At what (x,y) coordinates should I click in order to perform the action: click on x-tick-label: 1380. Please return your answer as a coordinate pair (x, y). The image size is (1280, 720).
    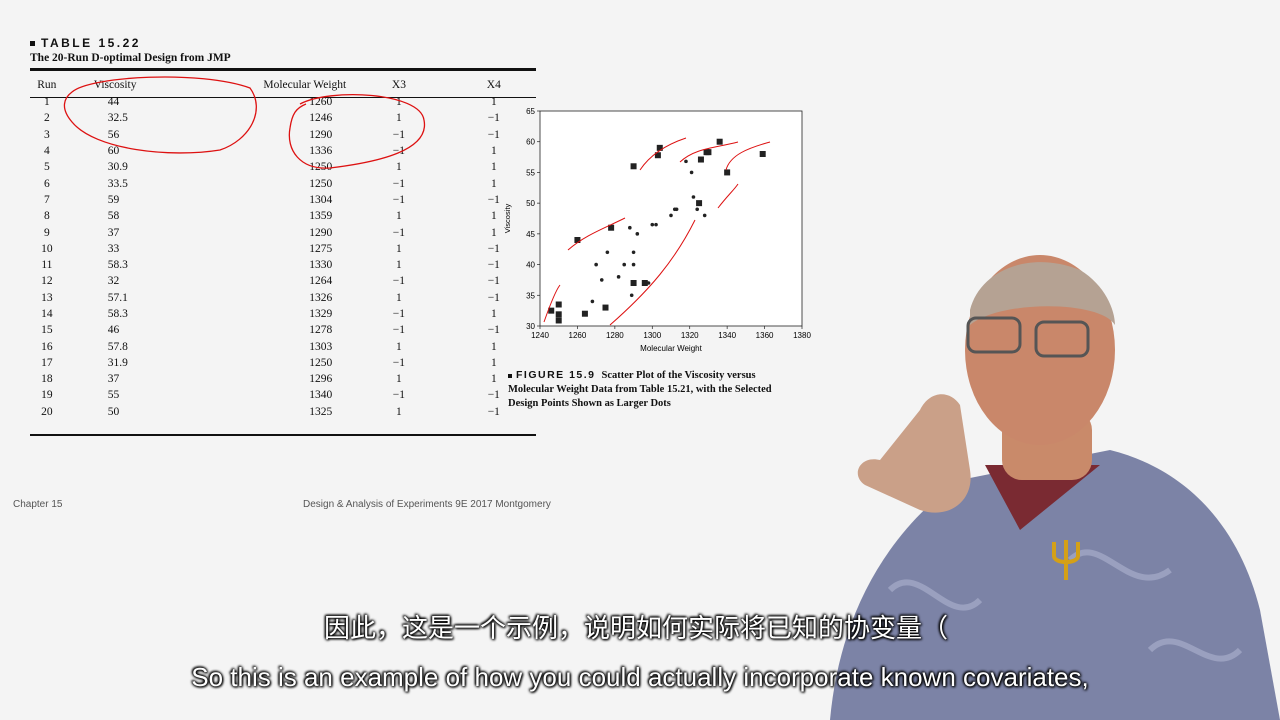
    Looking at the image, I should click on (802, 335).